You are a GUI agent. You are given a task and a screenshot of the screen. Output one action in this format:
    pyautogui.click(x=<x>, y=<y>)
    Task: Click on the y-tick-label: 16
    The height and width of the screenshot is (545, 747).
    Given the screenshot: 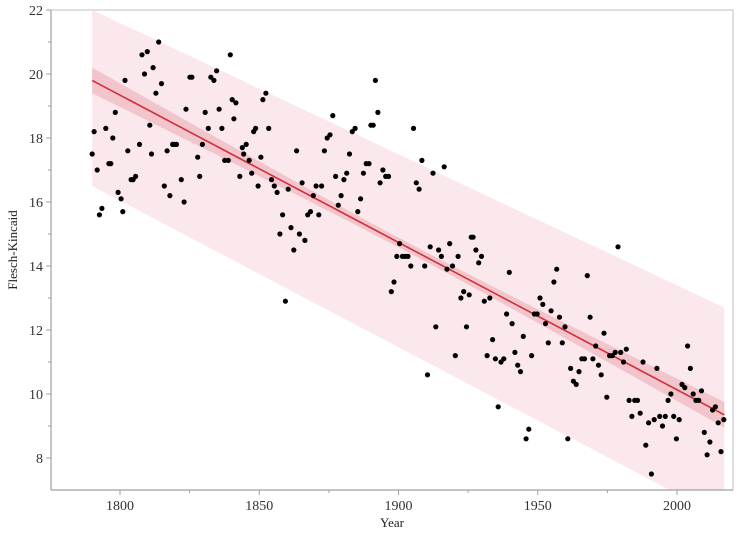 What is the action you would take?
    pyautogui.click(x=36, y=203)
    